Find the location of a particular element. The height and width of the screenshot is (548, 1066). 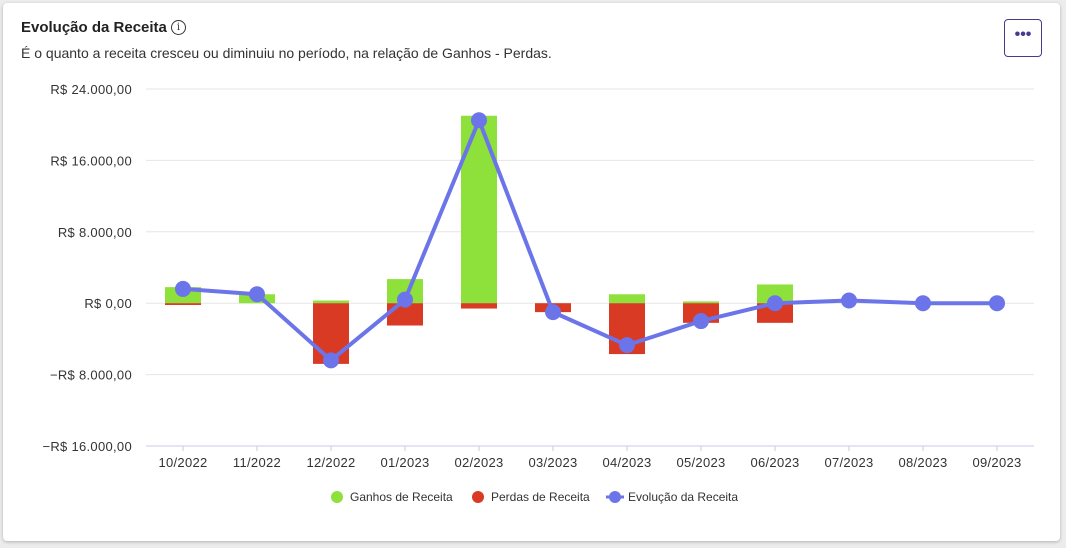

x-tick-label: 09/2023 is located at coordinates (996, 462).